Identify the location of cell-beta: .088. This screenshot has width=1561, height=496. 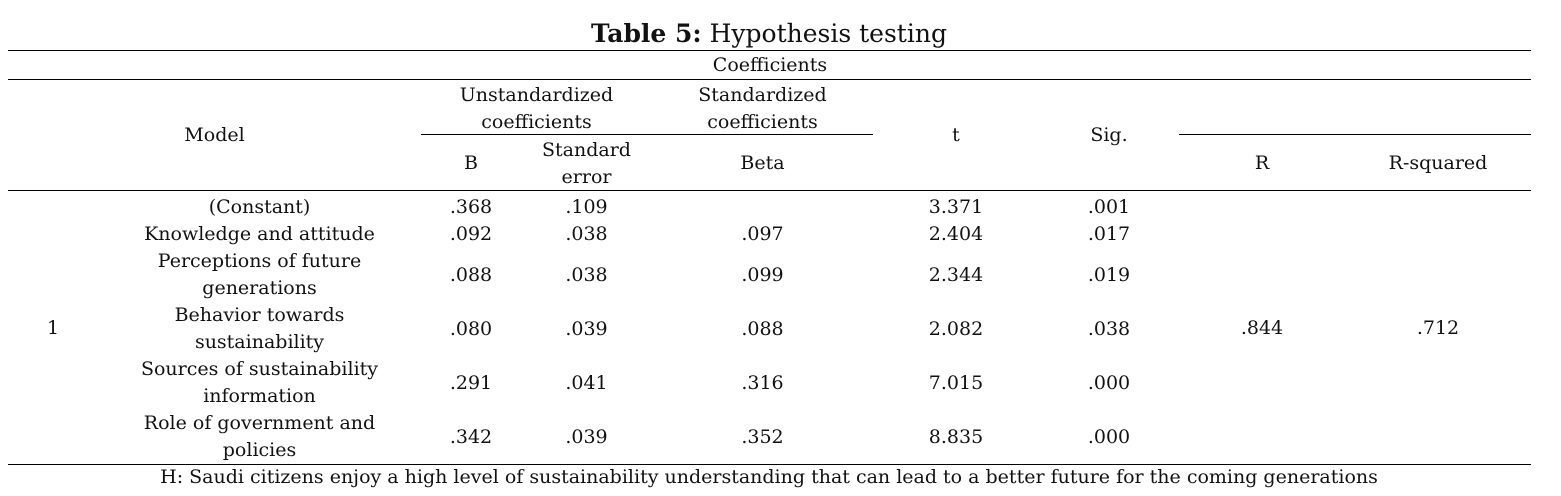
(762, 328).